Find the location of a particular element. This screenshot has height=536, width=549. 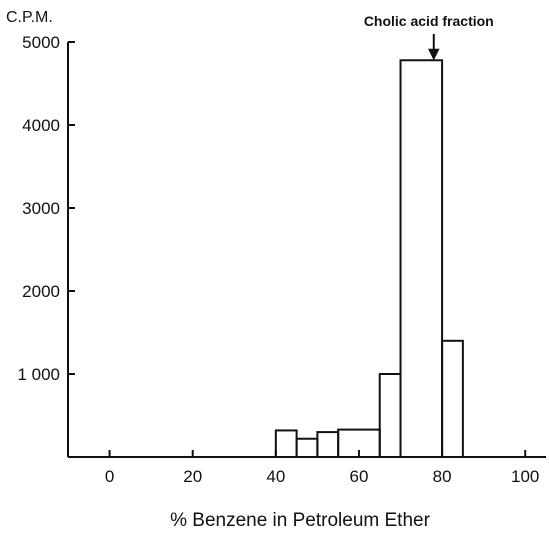

y-axis-label: C.P.M. is located at coordinates (29, 17).